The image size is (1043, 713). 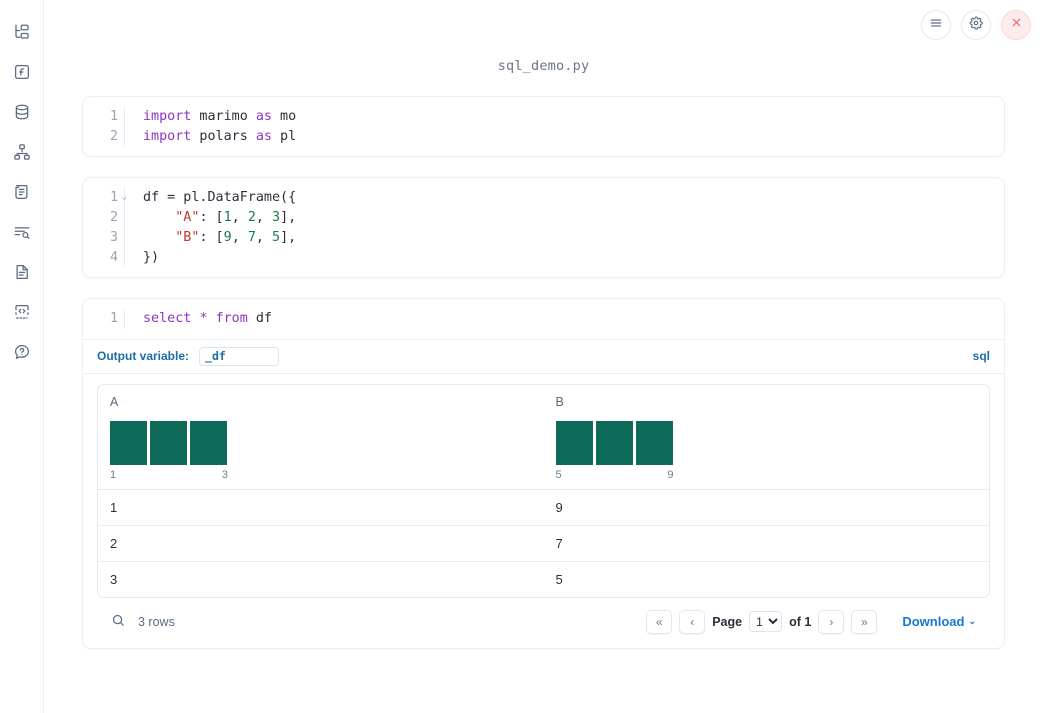 I want to click on close-button, so click(x=1016, y=25).